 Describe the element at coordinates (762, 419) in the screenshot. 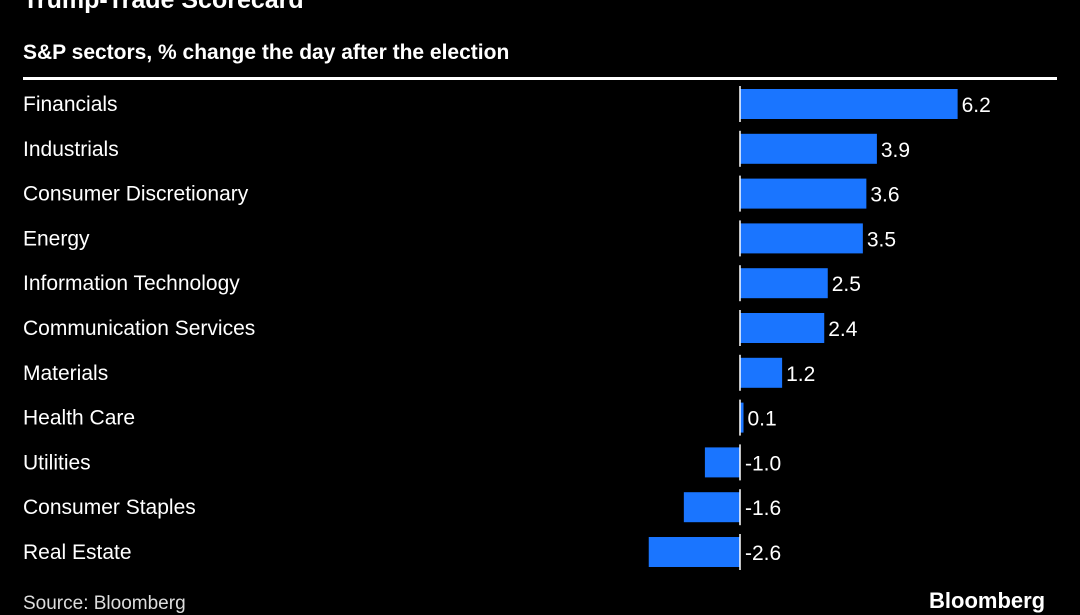

I see `data-label: 0.1` at that location.